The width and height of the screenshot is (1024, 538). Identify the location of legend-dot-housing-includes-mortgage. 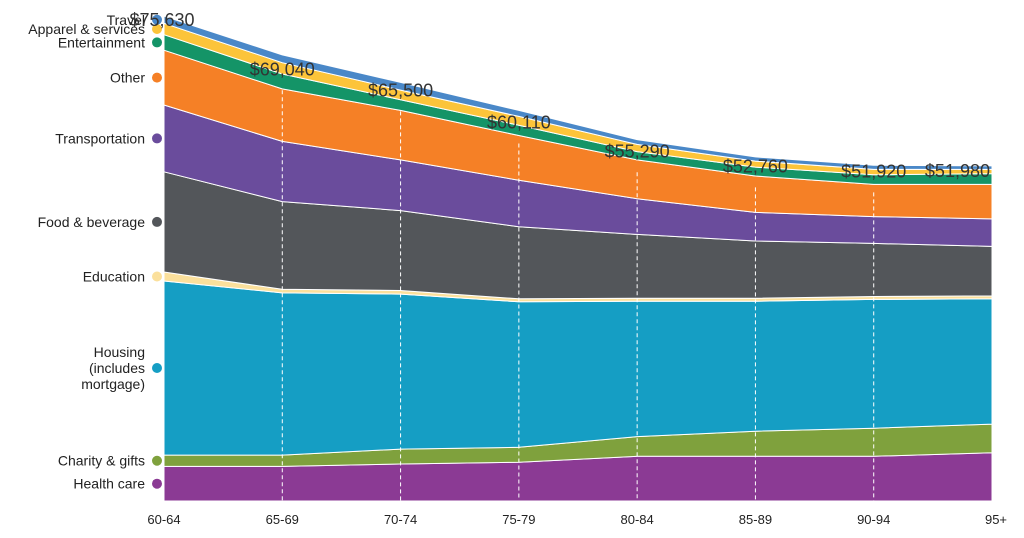
(157, 368).